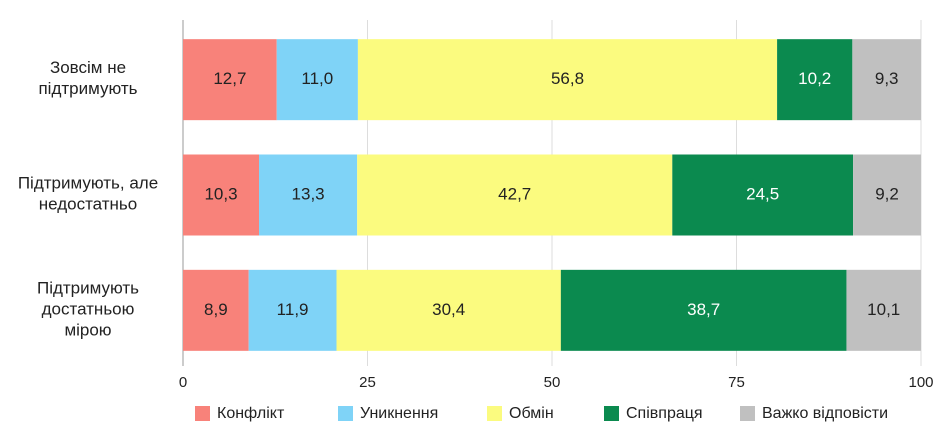 The width and height of the screenshot is (941, 432). I want to click on x-tick-label: 0, so click(183, 382).